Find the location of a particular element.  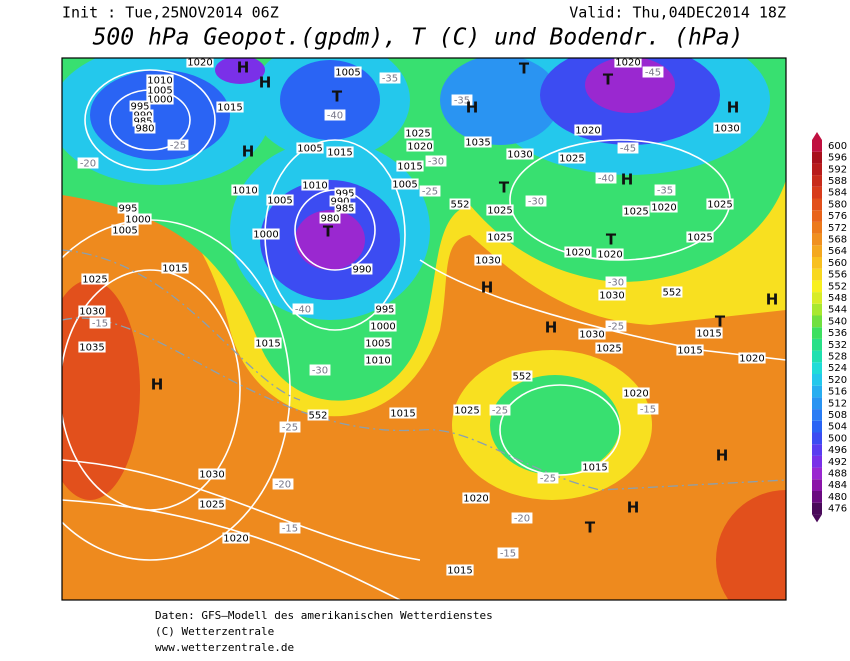

pressure-center: T is located at coordinates (504, 188).